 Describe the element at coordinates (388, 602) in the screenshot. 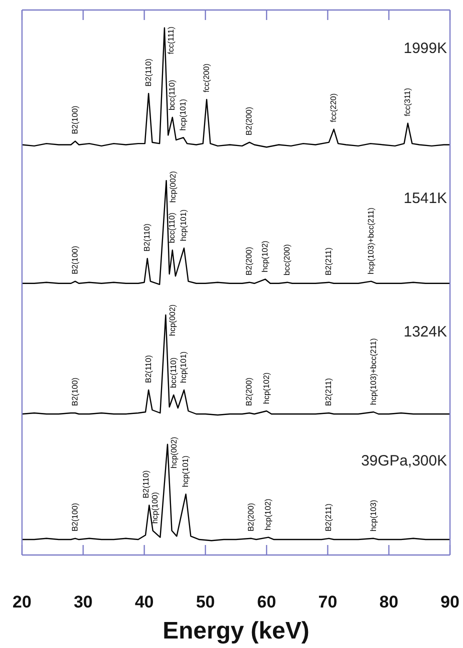

I see `x-tick-label: 80` at that location.